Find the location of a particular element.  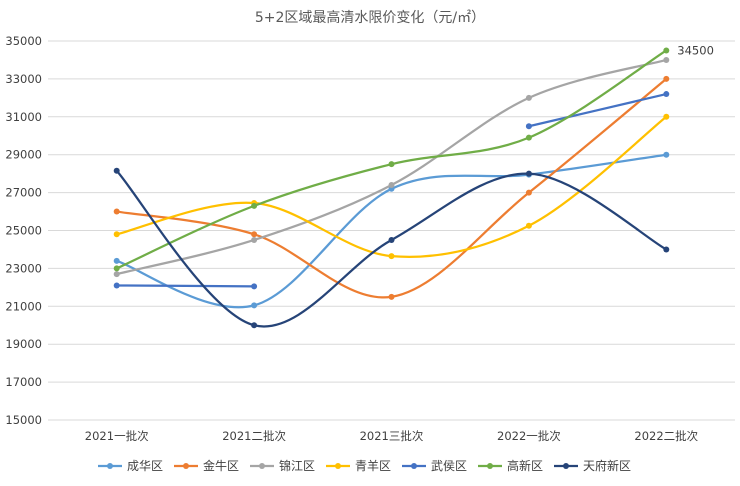

legend-item: 青羊区 is located at coordinates (358, 465).